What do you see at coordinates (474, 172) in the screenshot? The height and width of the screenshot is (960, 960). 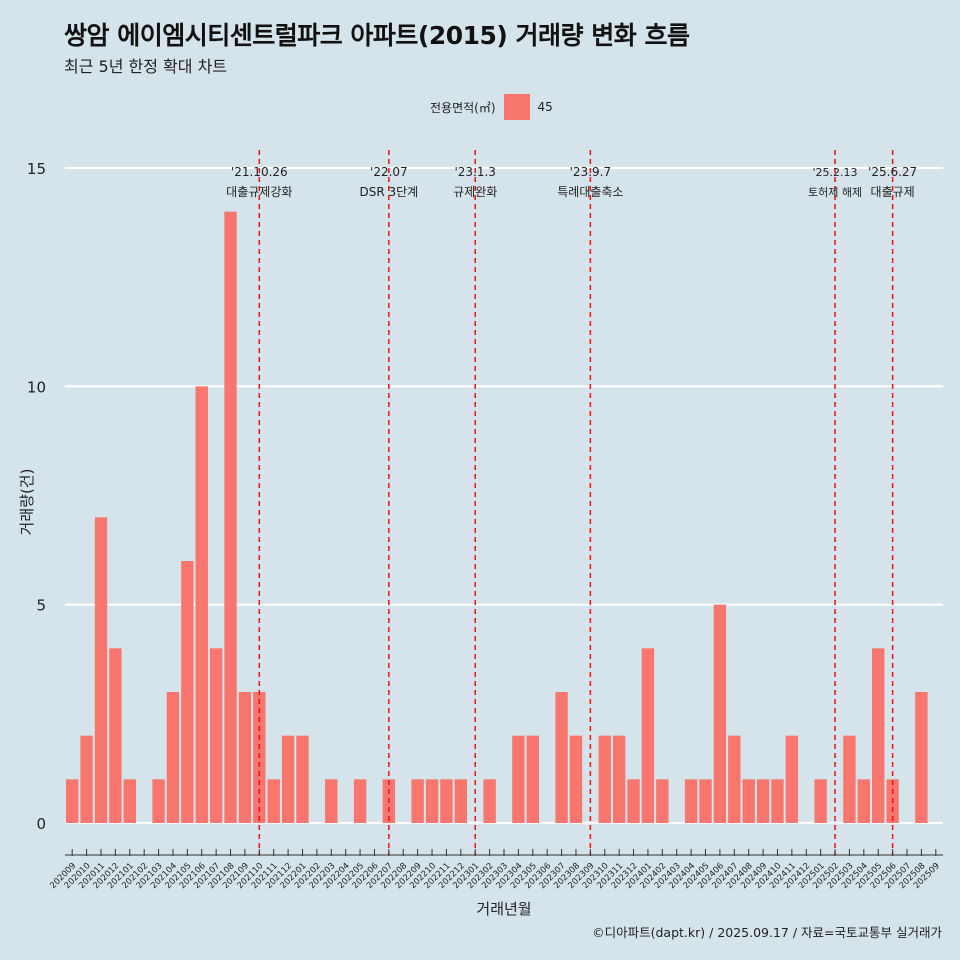 I see `event-date-202301: '23.1.3` at bounding box center [474, 172].